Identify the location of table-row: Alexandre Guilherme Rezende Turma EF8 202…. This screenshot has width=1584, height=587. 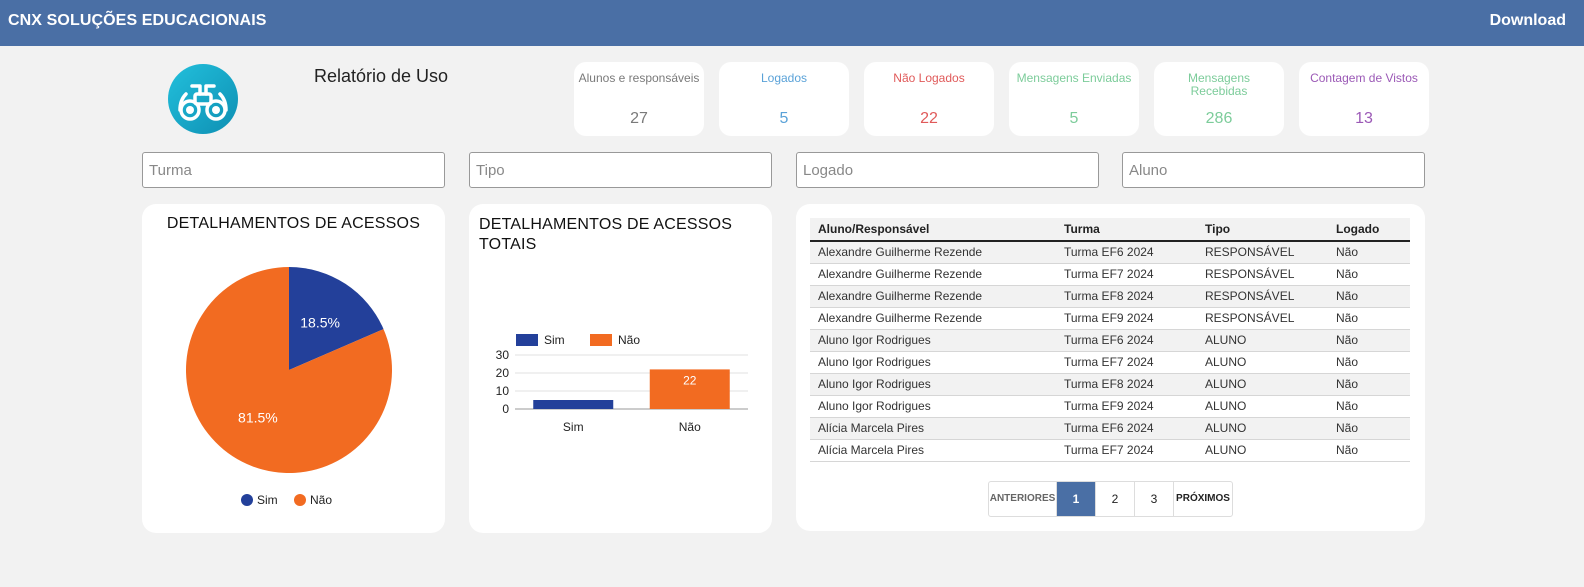
(1110, 296).